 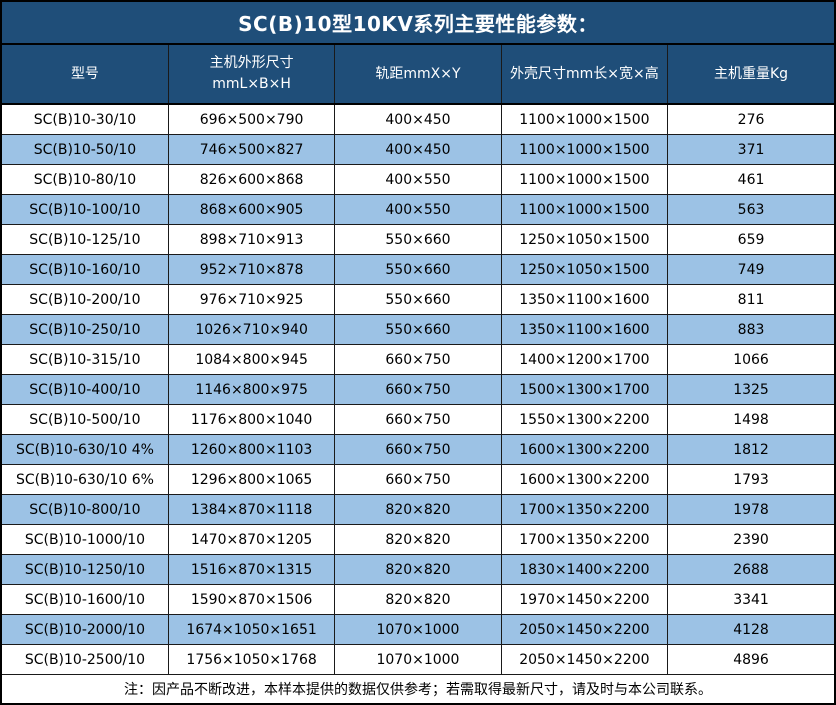 What do you see at coordinates (750, 119) in the screenshot?
I see `table-cell: 276` at bounding box center [750, 119].